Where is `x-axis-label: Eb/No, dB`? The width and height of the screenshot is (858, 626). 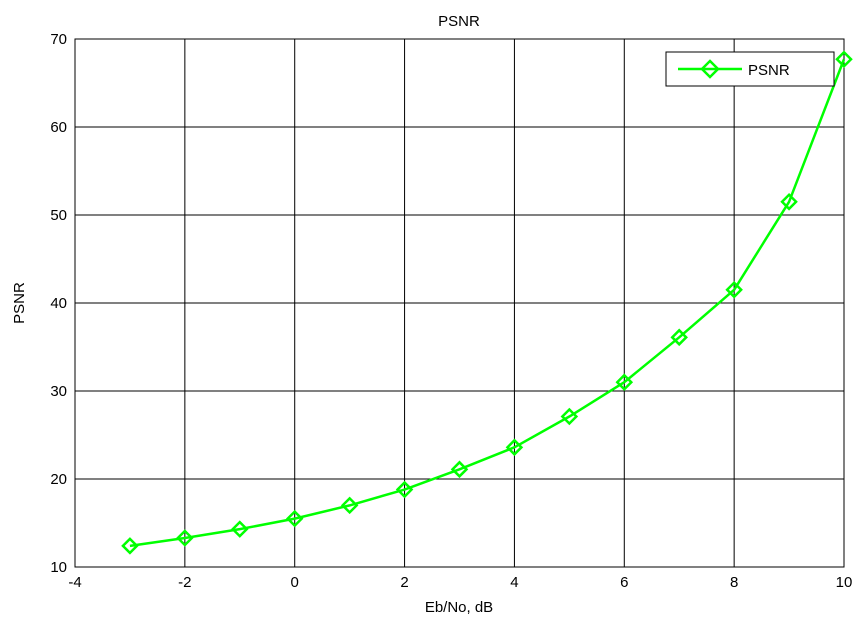 x-axis-label: Eb/No, dB is located at coordinates (459, 607).